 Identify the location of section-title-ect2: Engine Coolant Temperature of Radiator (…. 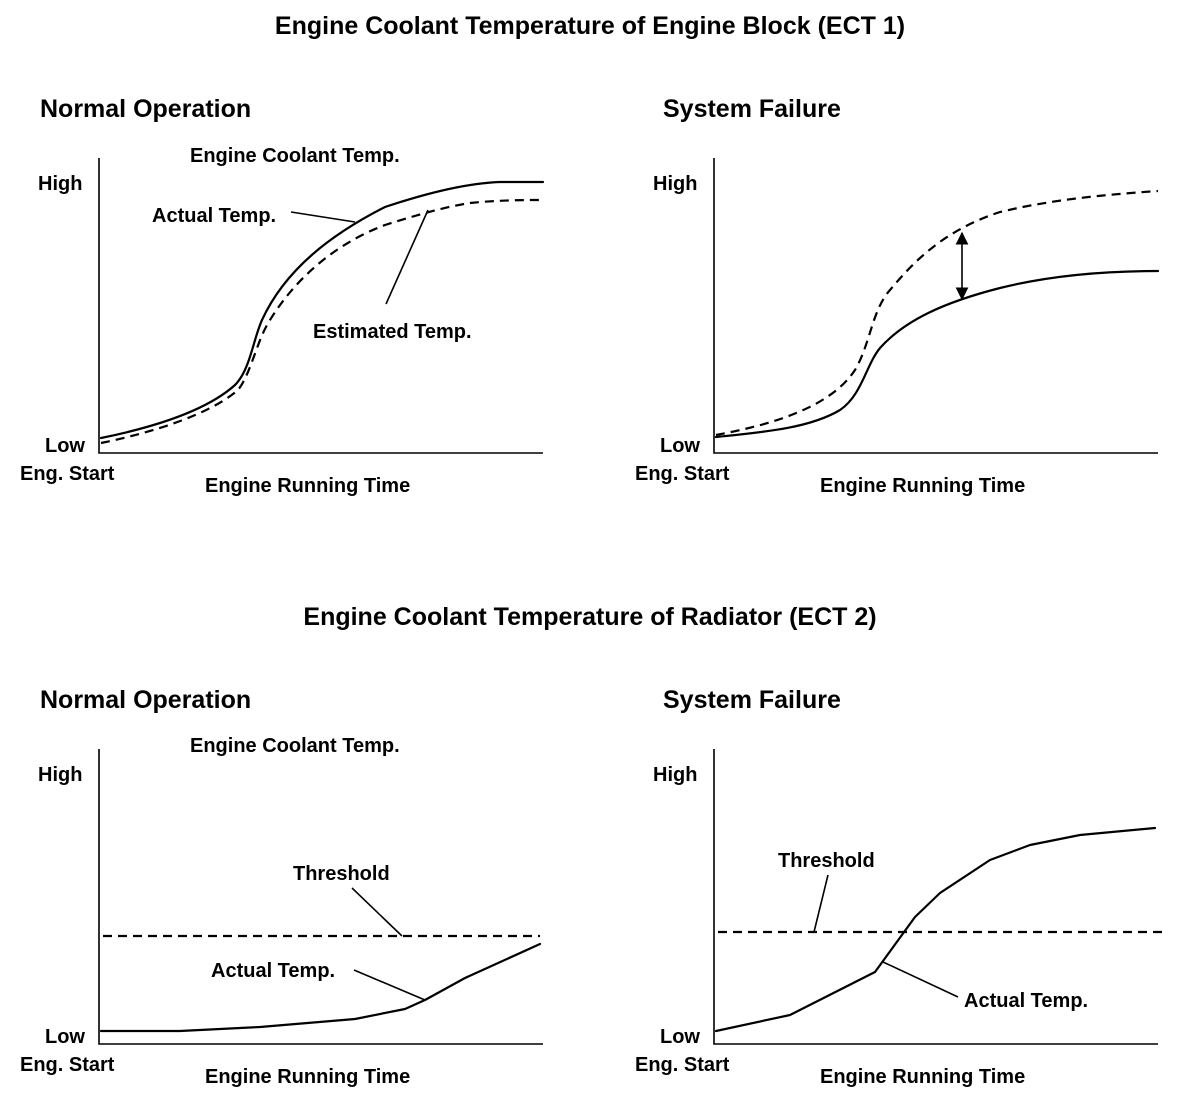
(589, 617).